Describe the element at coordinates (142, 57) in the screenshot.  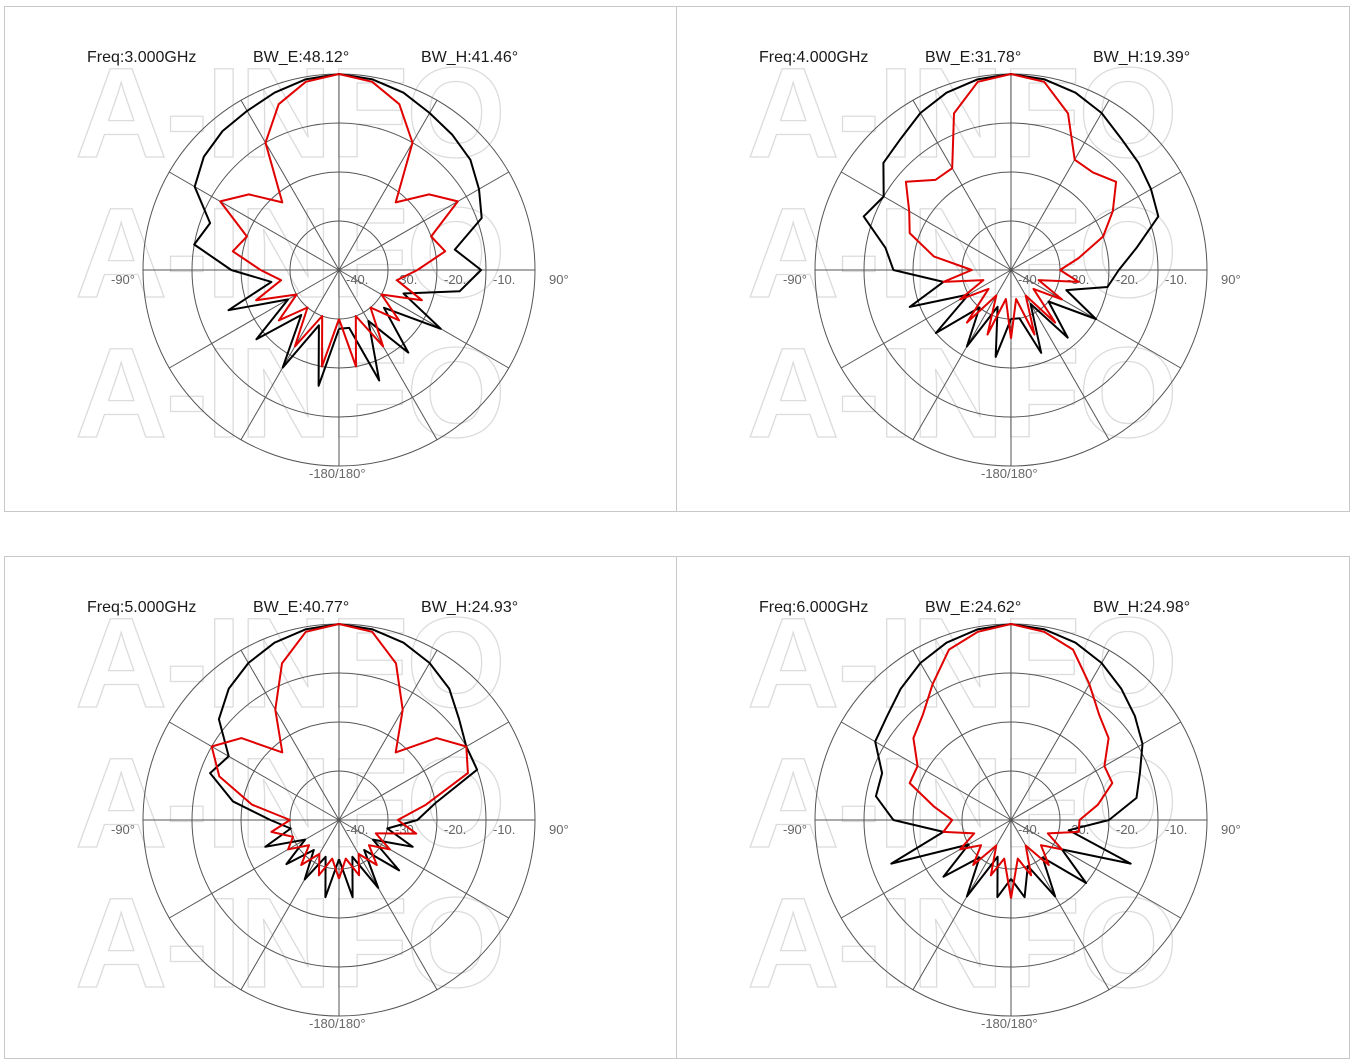
I see `freq-label: Freq:3.000GHz` at that location.